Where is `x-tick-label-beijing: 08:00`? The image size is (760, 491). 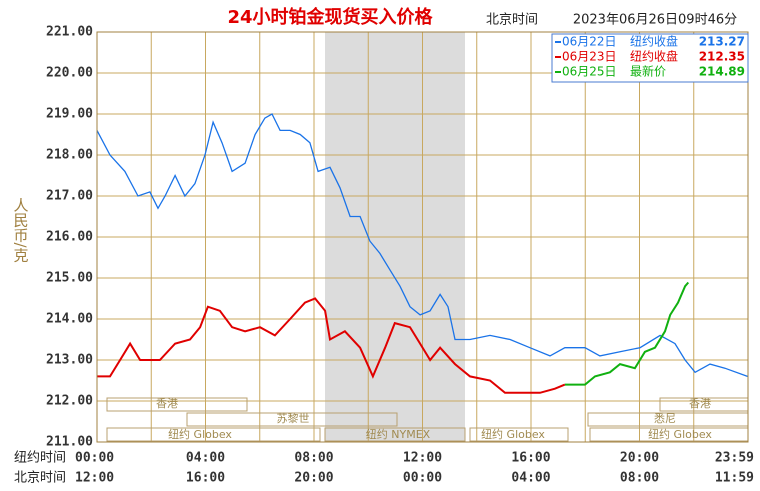
x-tick-label-beijing: 08:00 is located at coordinates (639, 478).